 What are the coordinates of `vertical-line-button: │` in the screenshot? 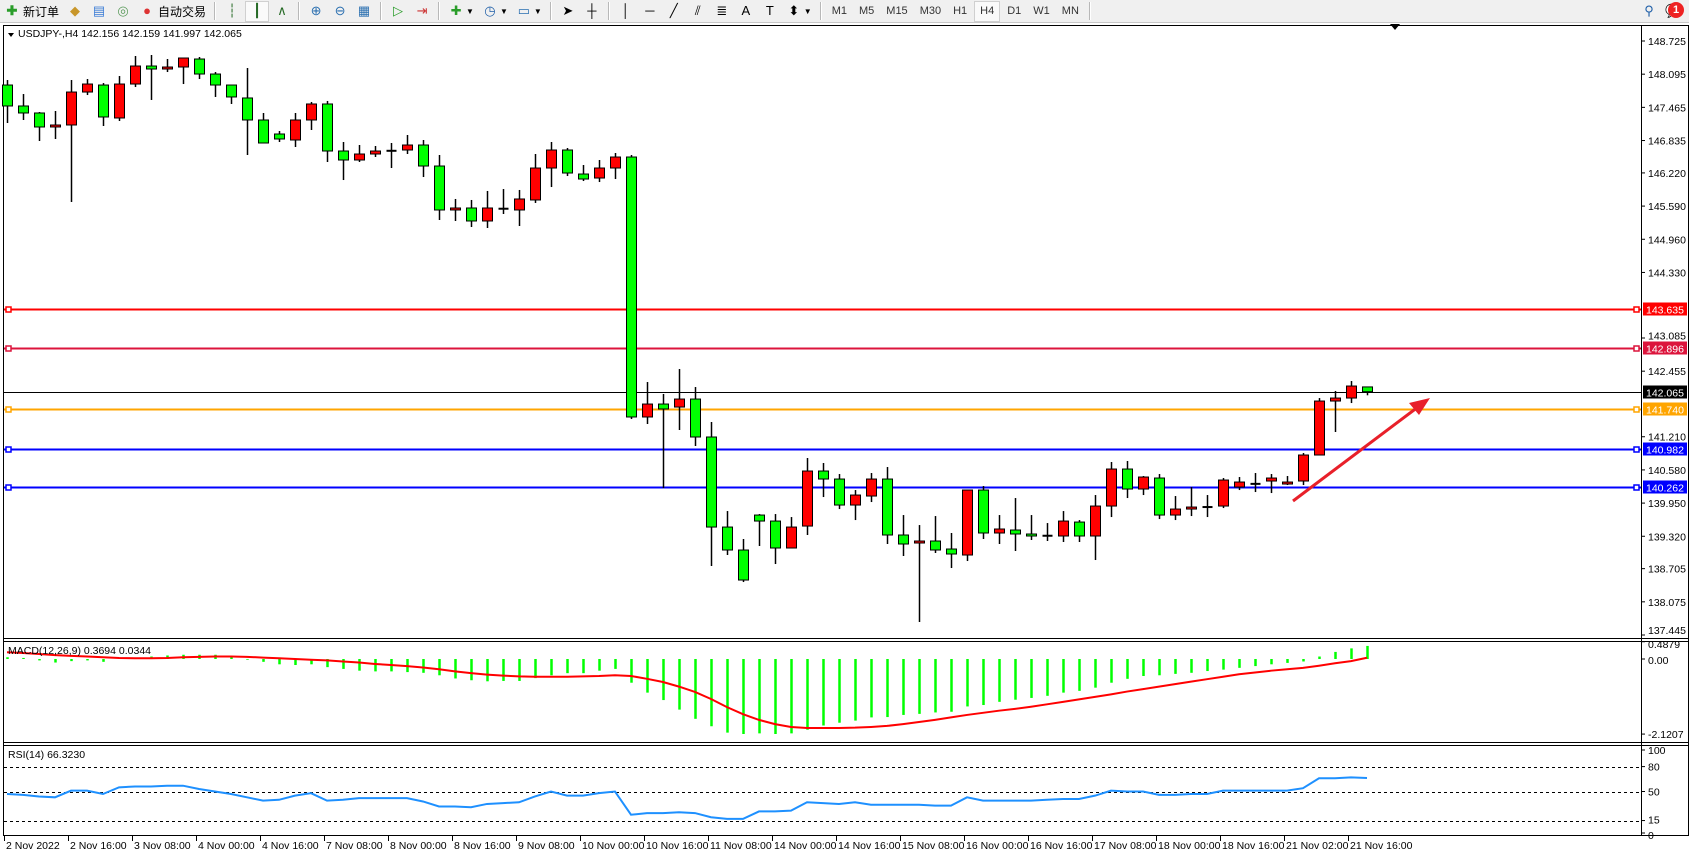 It's located at (626, 11).